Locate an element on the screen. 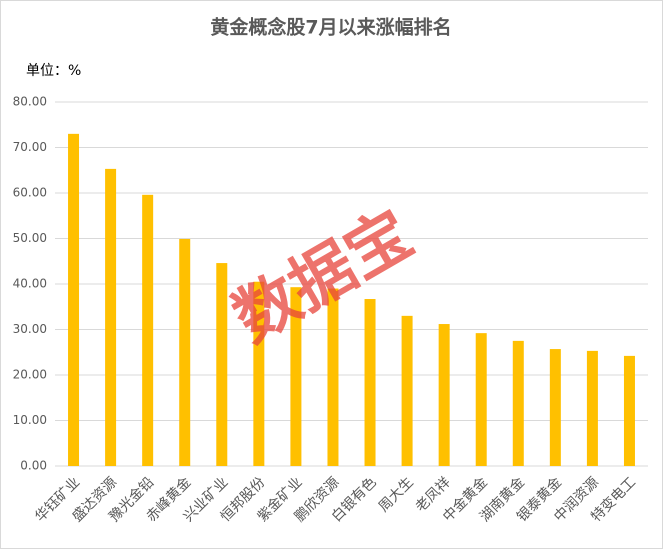  unit-label: 单位：% is located at coordinates (53, 71).